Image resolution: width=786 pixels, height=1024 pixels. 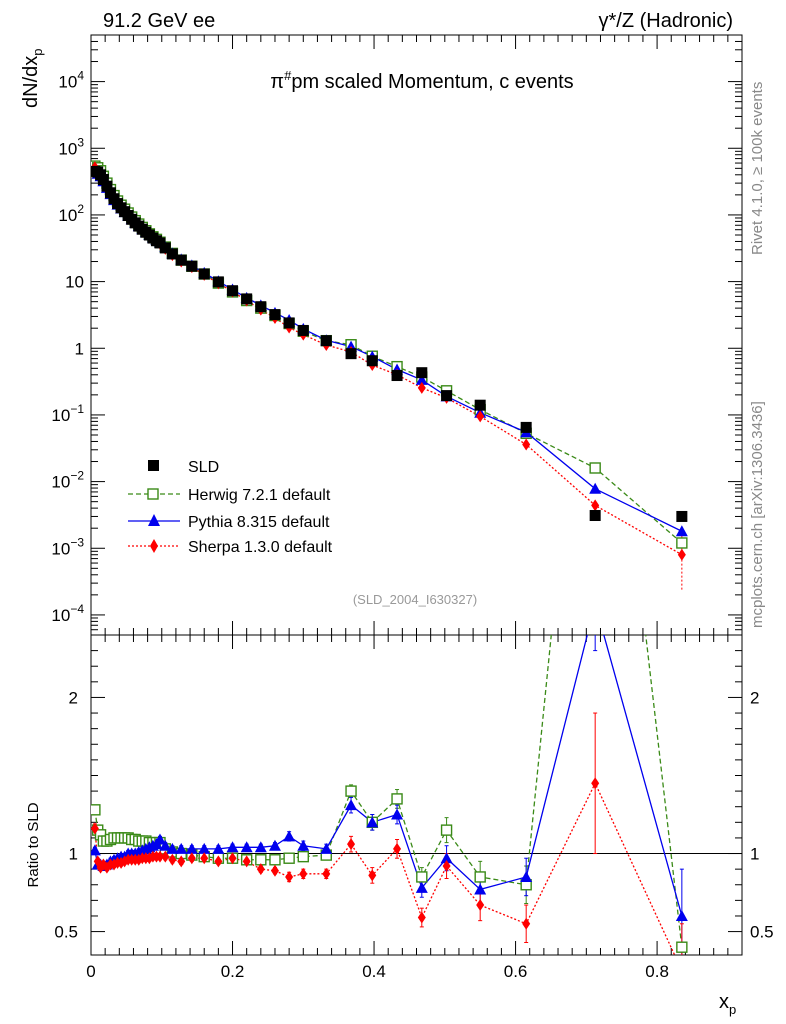 I want to click on main-ytick-label: 10⁻², so click(x=67, y=480).